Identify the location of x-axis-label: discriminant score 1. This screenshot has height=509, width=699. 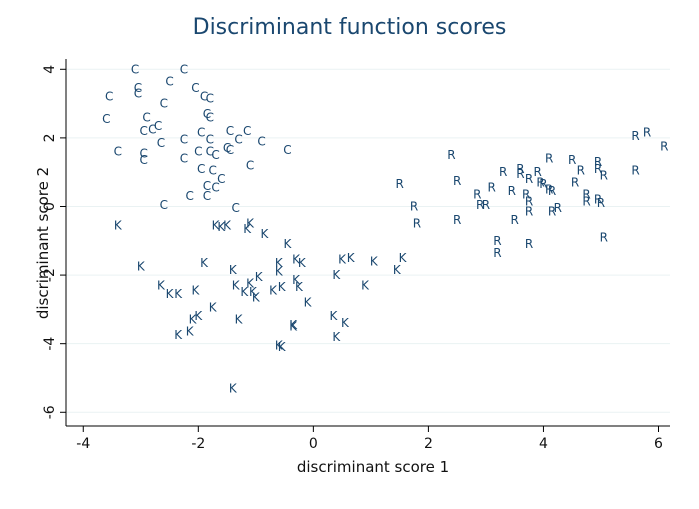
(373, 467).